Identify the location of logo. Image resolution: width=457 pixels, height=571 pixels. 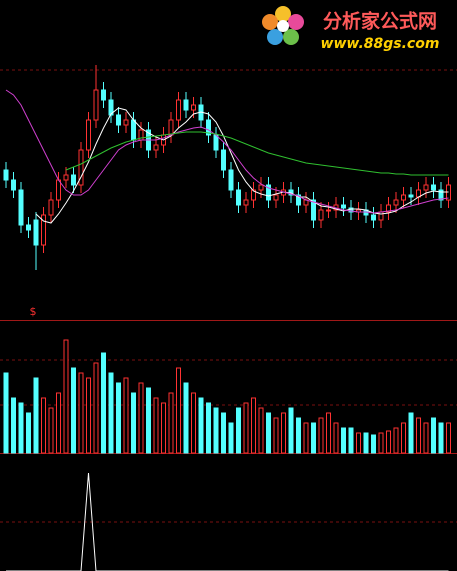
(283, 25).